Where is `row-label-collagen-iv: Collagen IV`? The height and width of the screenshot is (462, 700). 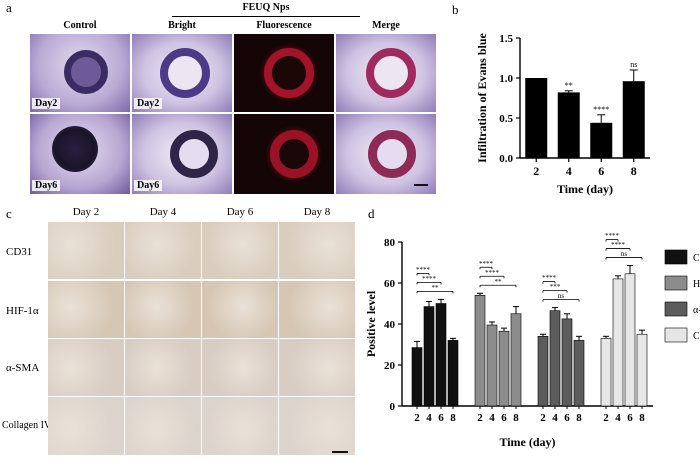
row-label-collagen-iv: Collagen IV is located at coordinates (27, 425).